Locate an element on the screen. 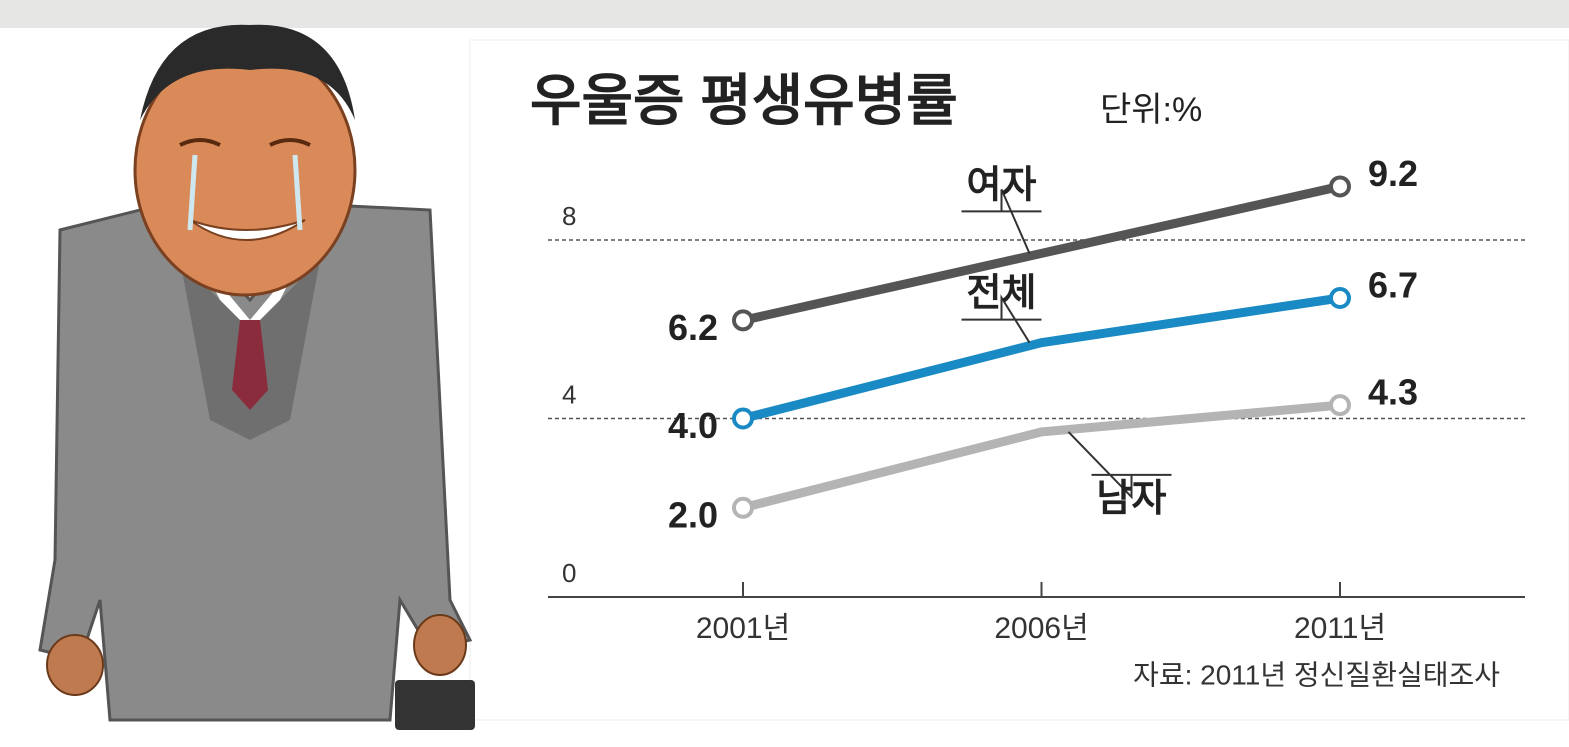  value-label: 9.2 is located at coordinates (1393, 173).